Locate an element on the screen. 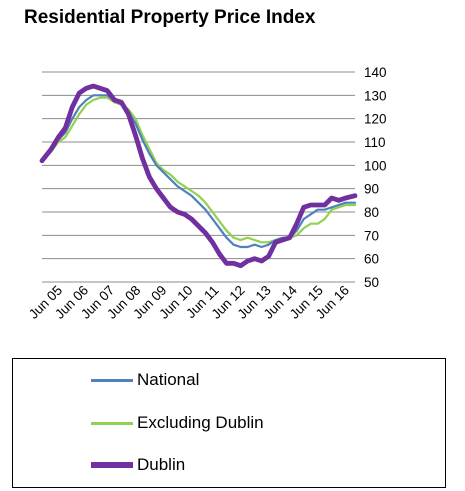 The height and width of the screenshot is (491, 465). legend-item-dublin: Dublin is located at coordinates (138, 465).